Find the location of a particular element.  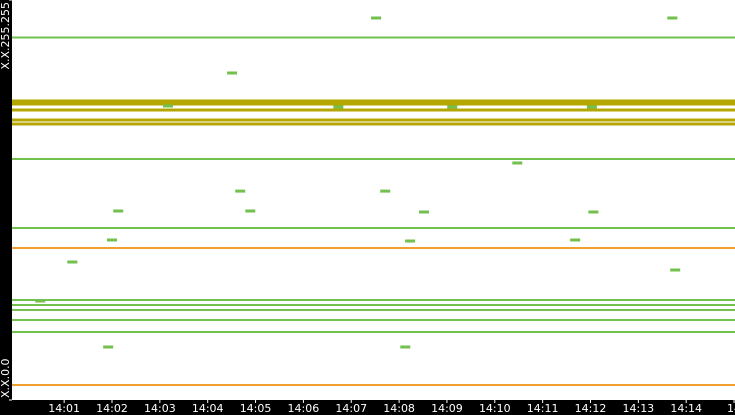

x-tick-label: 14:03 is located at coordinates (160, 408).